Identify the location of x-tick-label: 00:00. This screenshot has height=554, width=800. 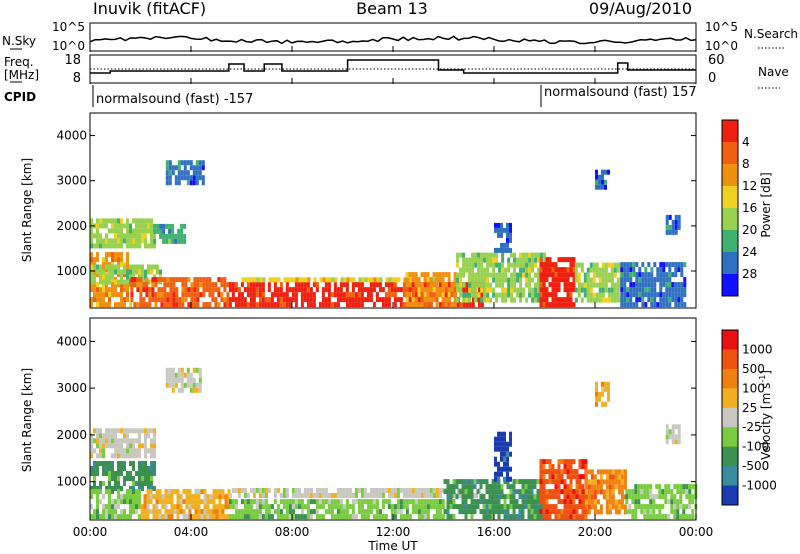
(696, 532).